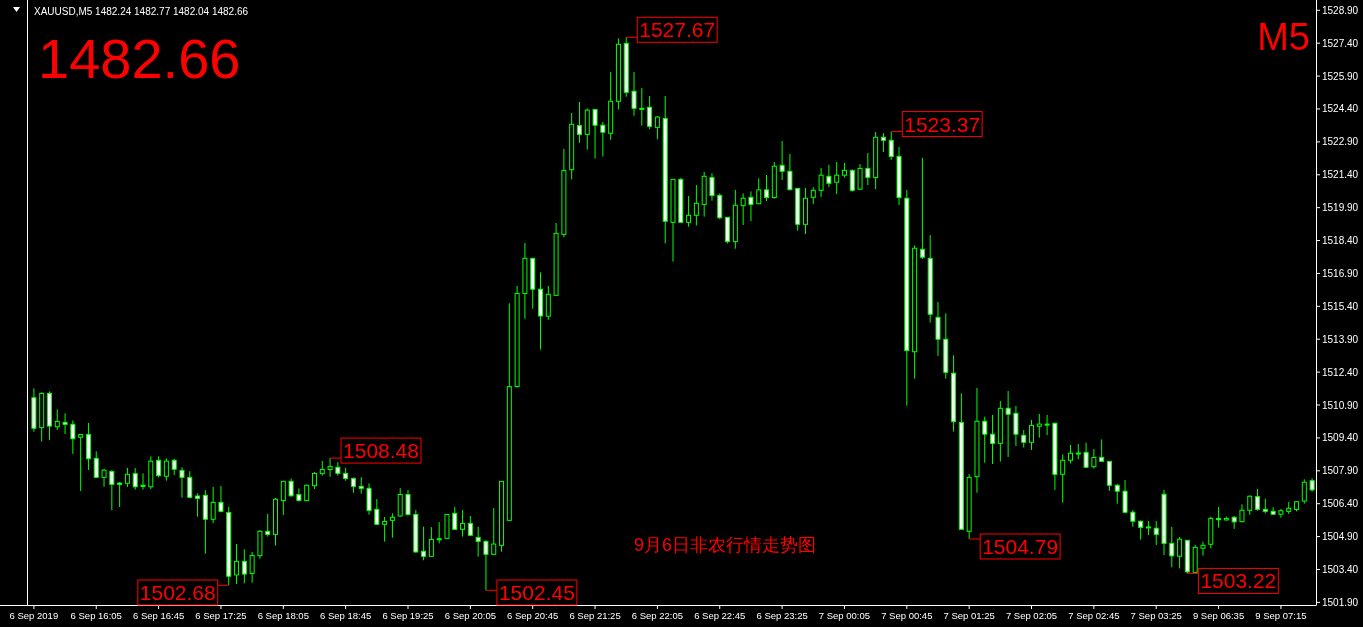 Image resolution: width=1363 pixels, height=627 pixels. Describe the element at coordinates (1340, 142) in the screenshot. I see `y-tick-label: 1522.90` at that location.